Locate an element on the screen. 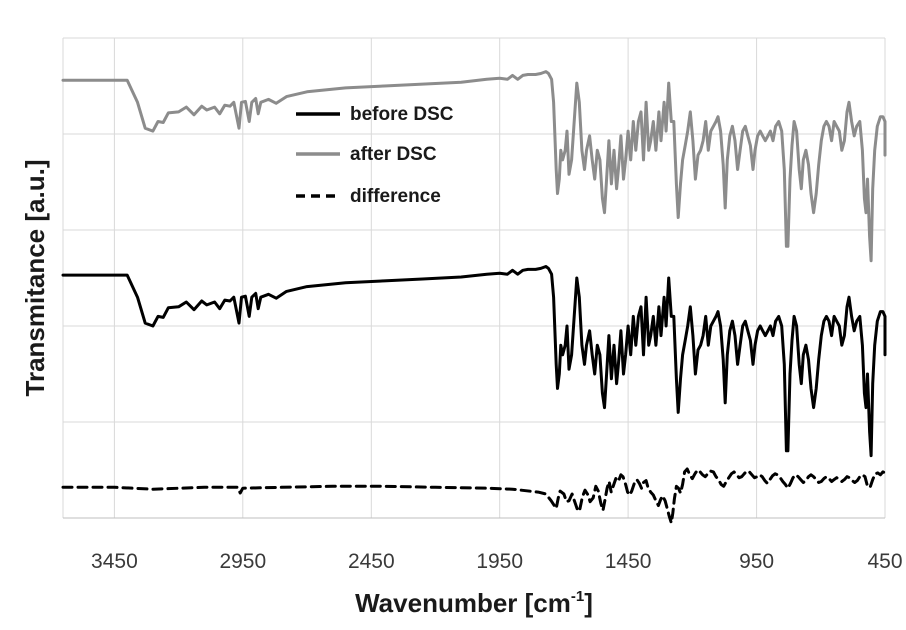  x-axis-title-main: Wavenumber [cm is located at coordinates (463, 603).